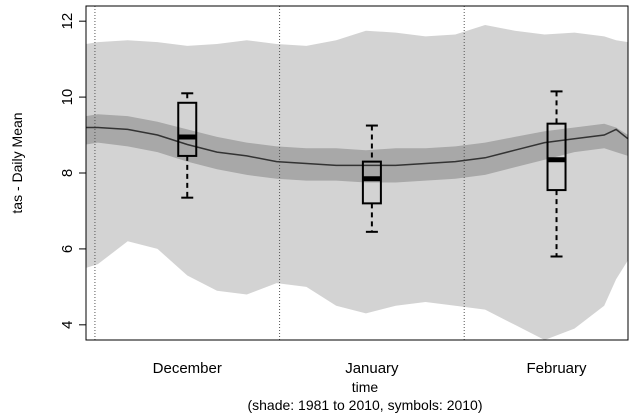  I want to click on x-tick-label: January, so click(372, 368).